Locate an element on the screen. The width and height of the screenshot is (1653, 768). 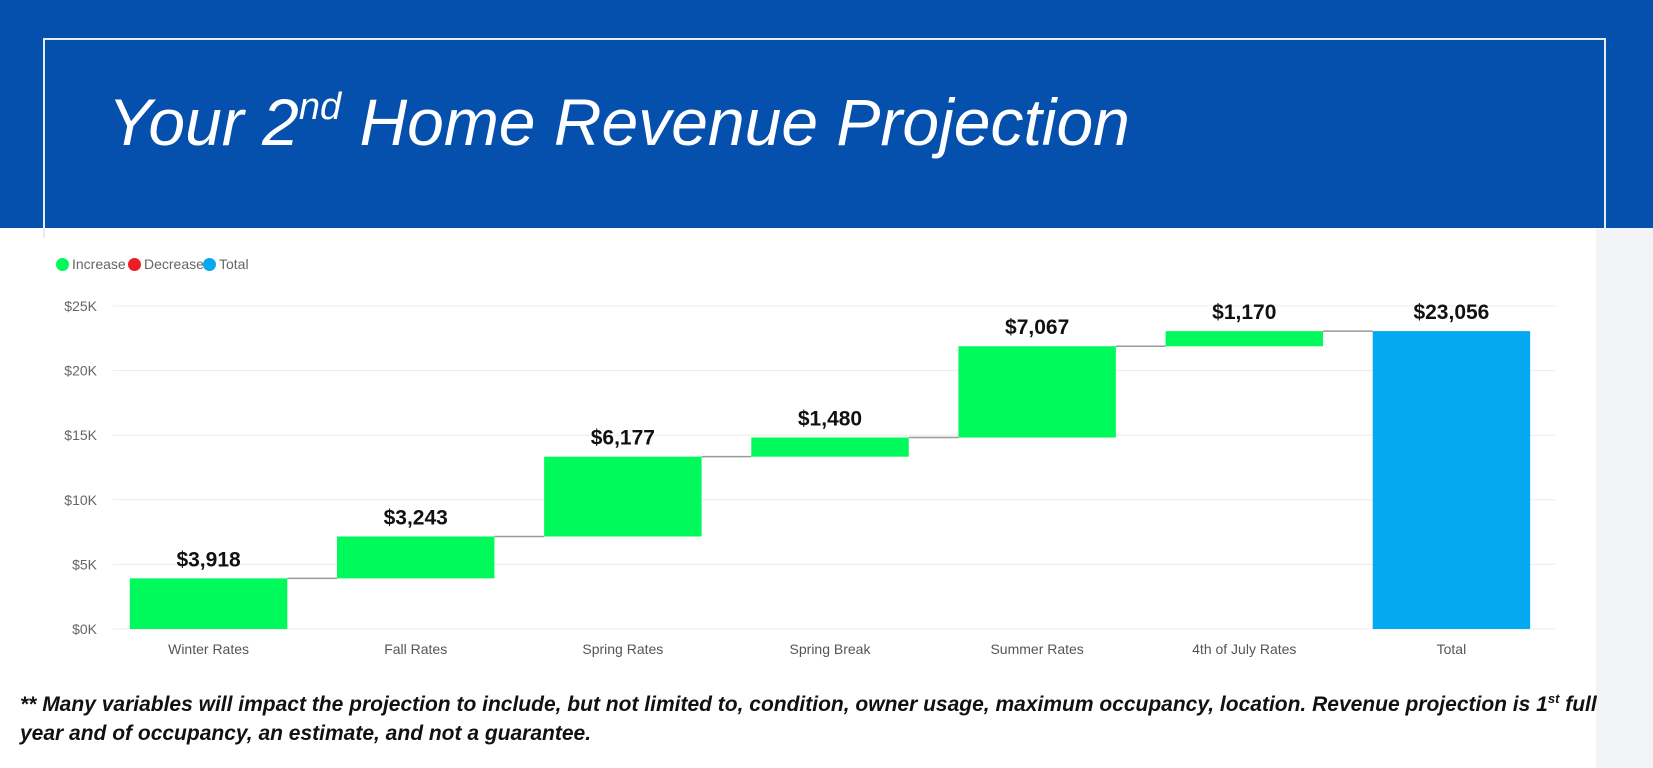
x-tick-label: Summer Rates is located at coordinates (1036, 649).